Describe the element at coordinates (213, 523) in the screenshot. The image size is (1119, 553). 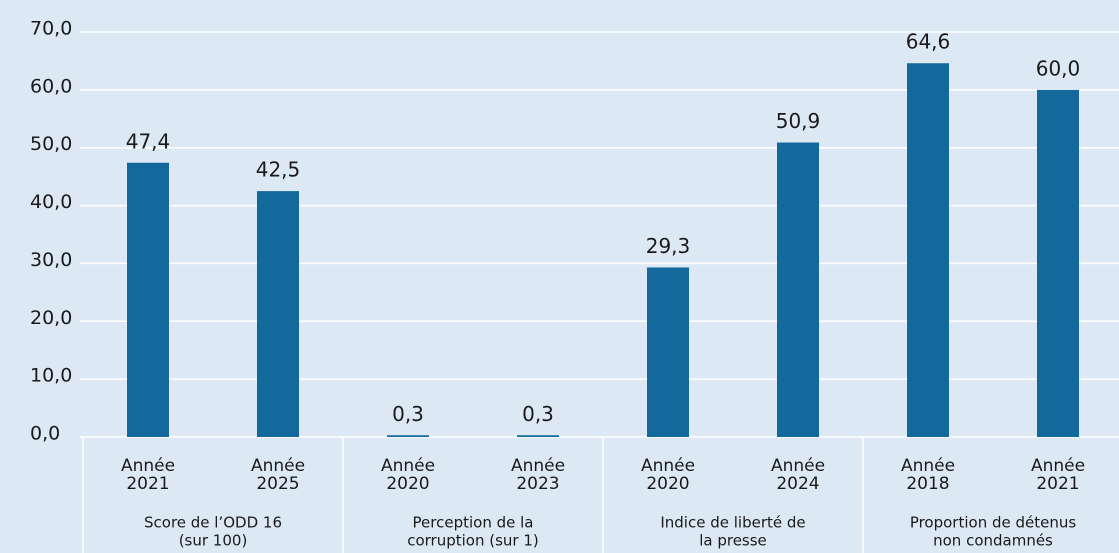
I see `group-label: Score de l’ODD 16` at that location.